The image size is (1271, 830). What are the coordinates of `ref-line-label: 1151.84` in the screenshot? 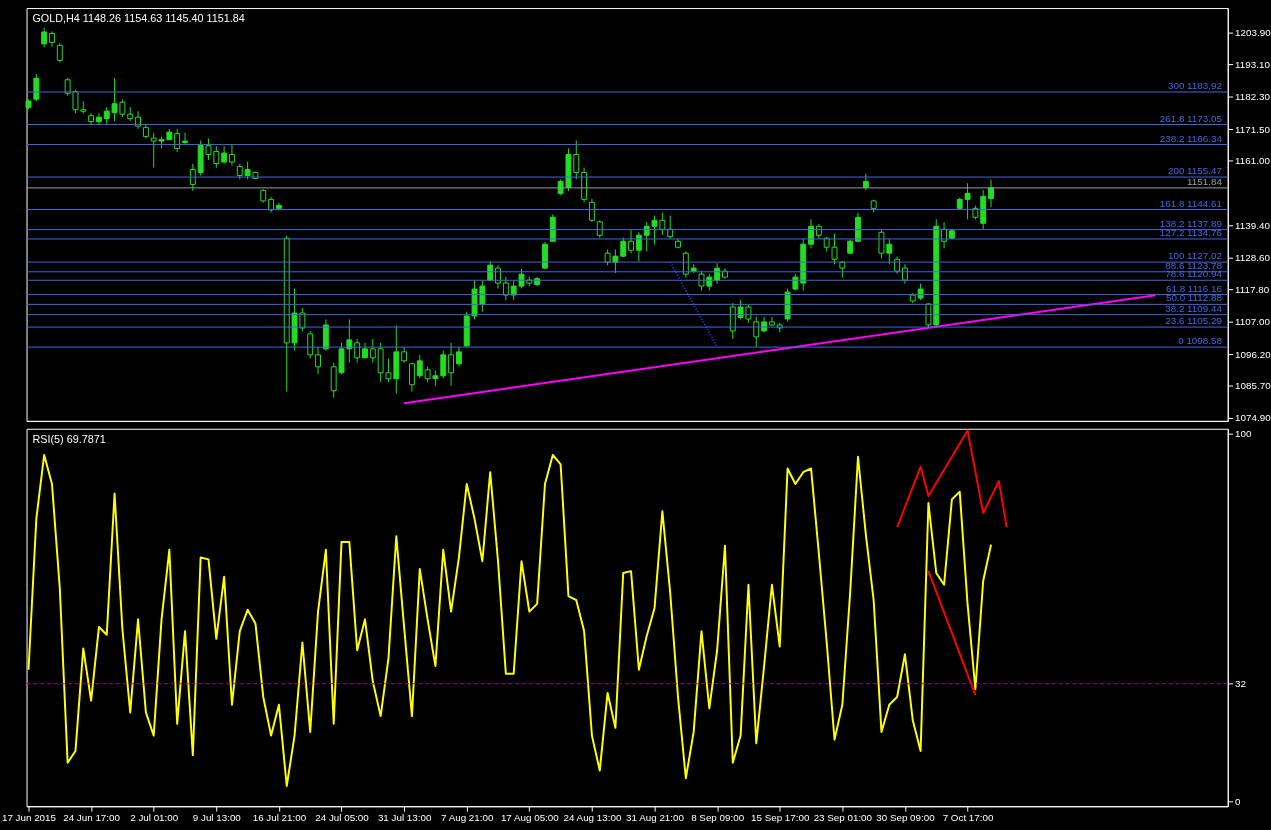 It's located at (1205, 181).